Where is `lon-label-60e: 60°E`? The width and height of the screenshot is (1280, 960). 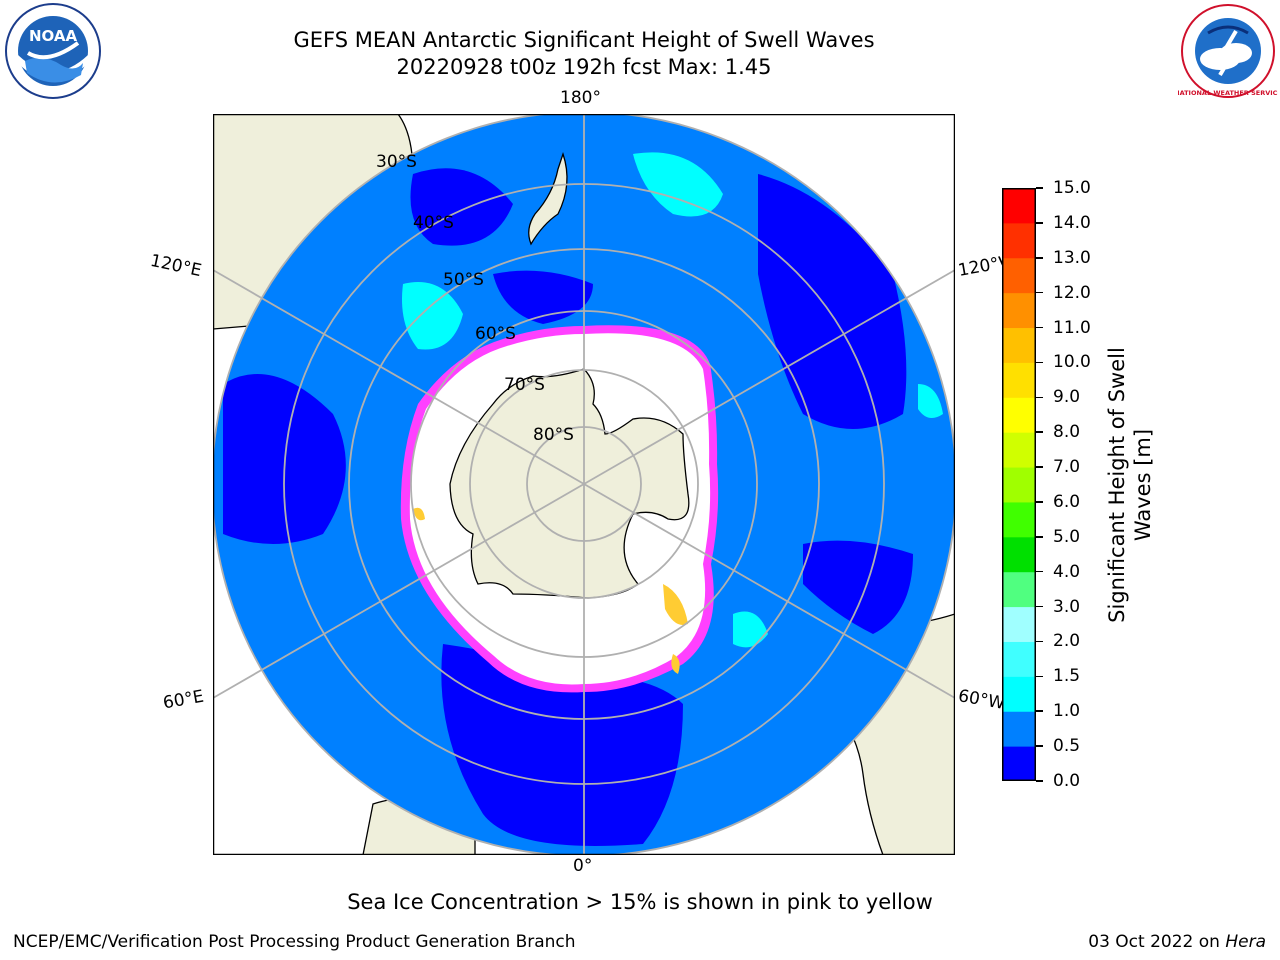
lon-label-60e: 60°E is located at coordinates (183, 700).